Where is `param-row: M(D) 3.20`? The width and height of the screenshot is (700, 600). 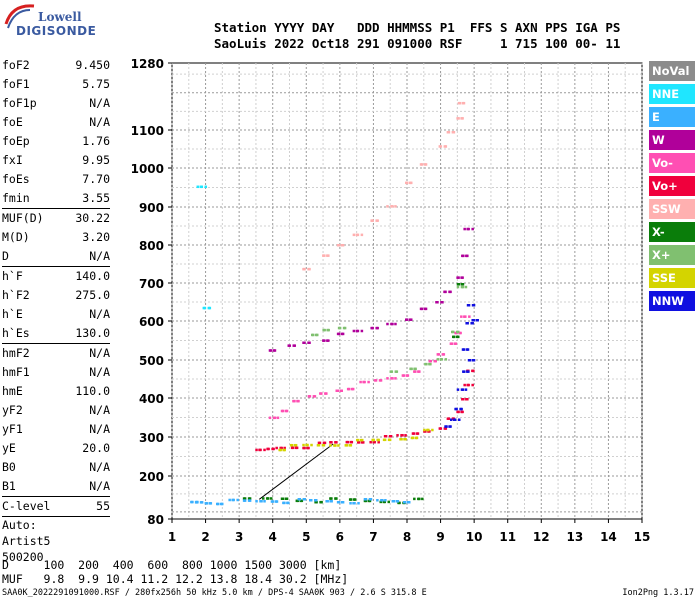 param-row: M(D) 3.20 is located at coordinates (56, 237).